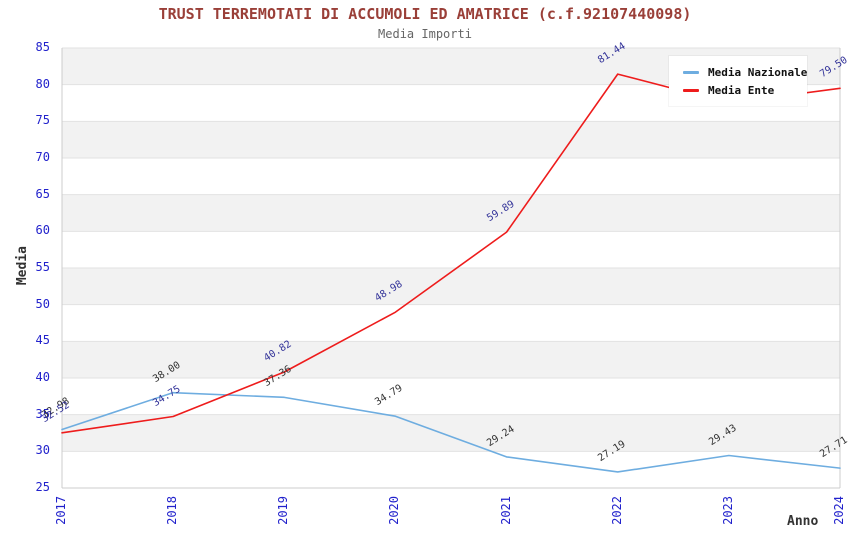 The width and height of the screenshot is (850, 550). Describe the element at coordinates (42, 413) in the screenshot. I see `y-tick-label: 35` at that location.